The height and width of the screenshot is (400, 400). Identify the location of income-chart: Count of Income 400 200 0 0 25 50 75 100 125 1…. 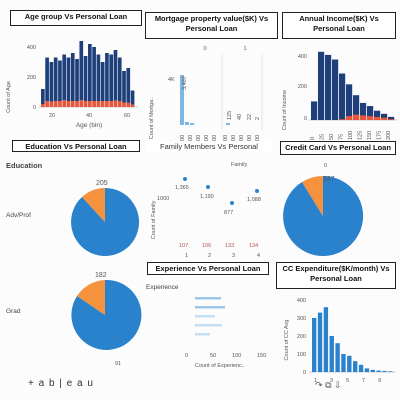
(339, 95).